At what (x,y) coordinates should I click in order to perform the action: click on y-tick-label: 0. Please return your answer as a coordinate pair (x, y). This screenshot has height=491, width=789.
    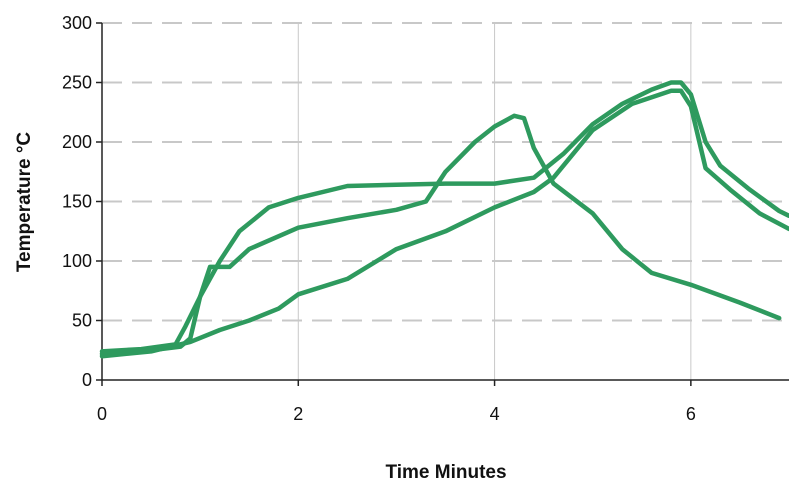
    Looking at the image, I should click on (87, 380).